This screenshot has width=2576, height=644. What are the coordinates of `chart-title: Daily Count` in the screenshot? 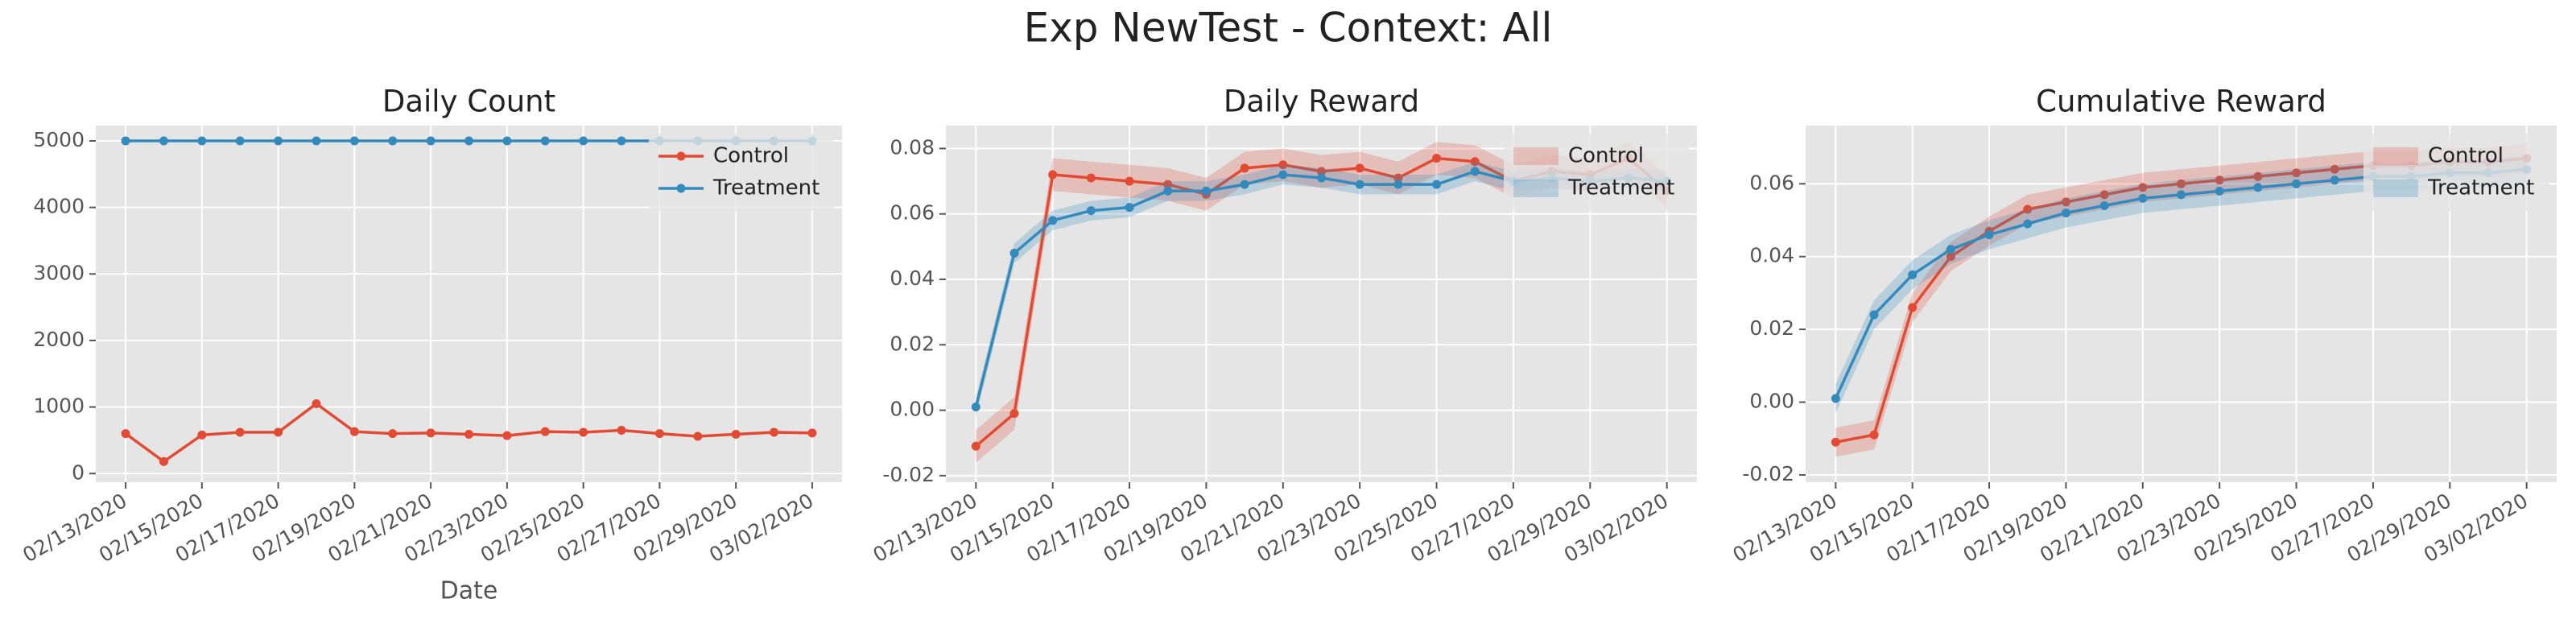 It's located at (468, 102).